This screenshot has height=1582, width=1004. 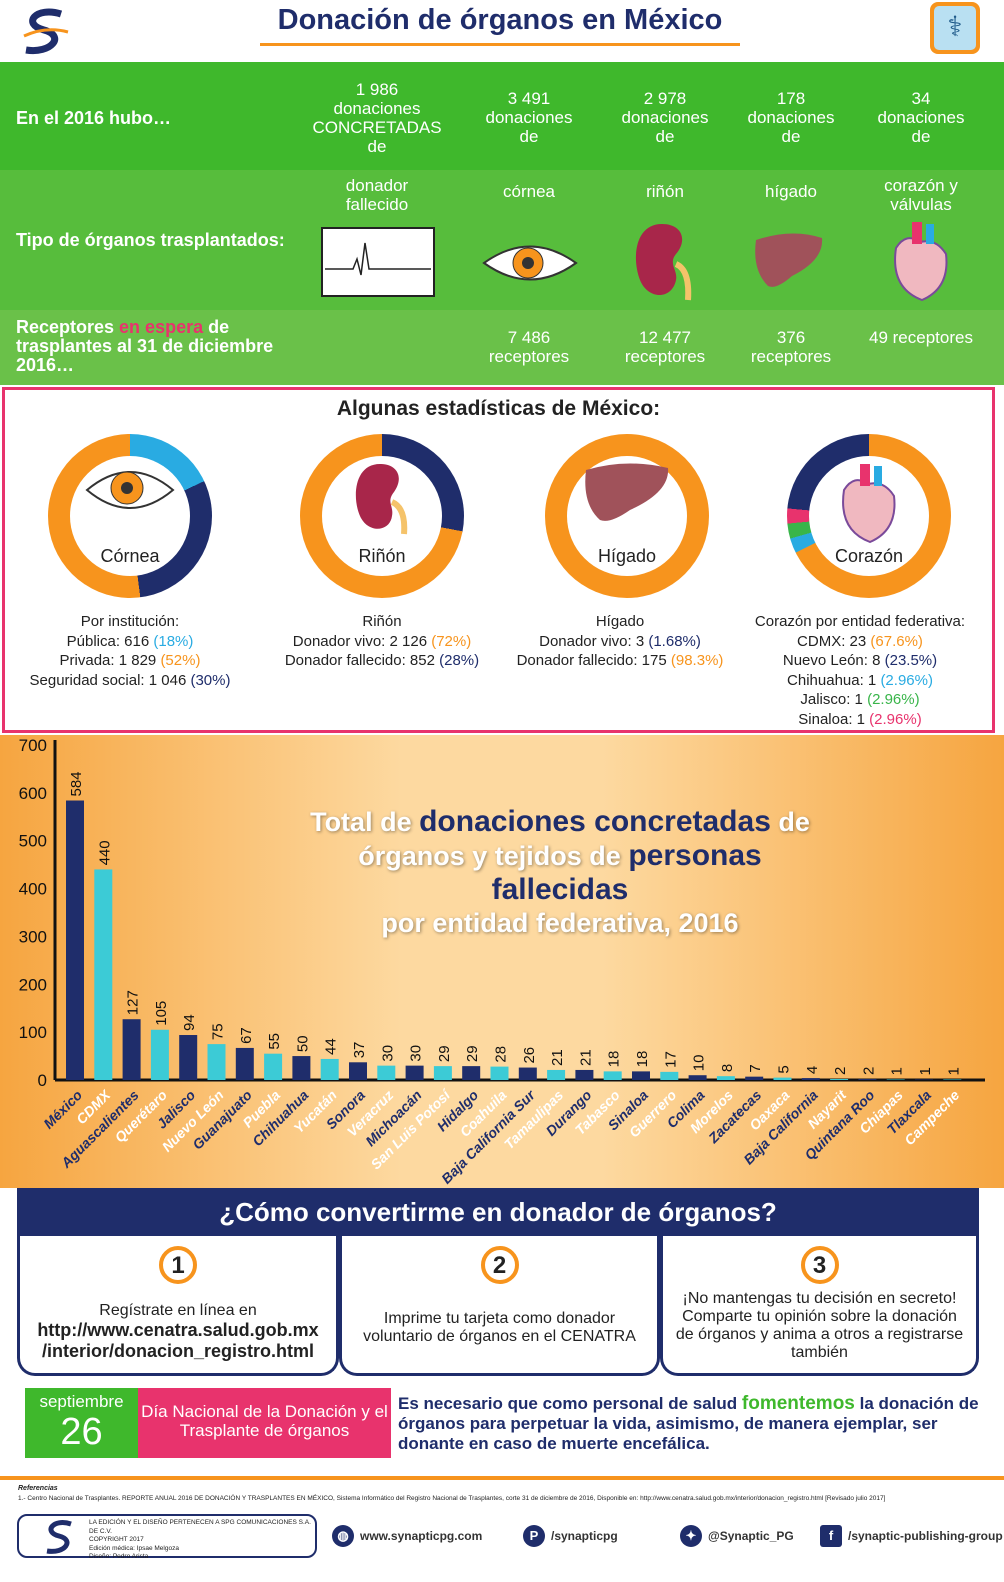 What do you see at coordinates (133, 1002) in the screenshot?
I see `data-label: 127` at bounding box center [133, 1002].